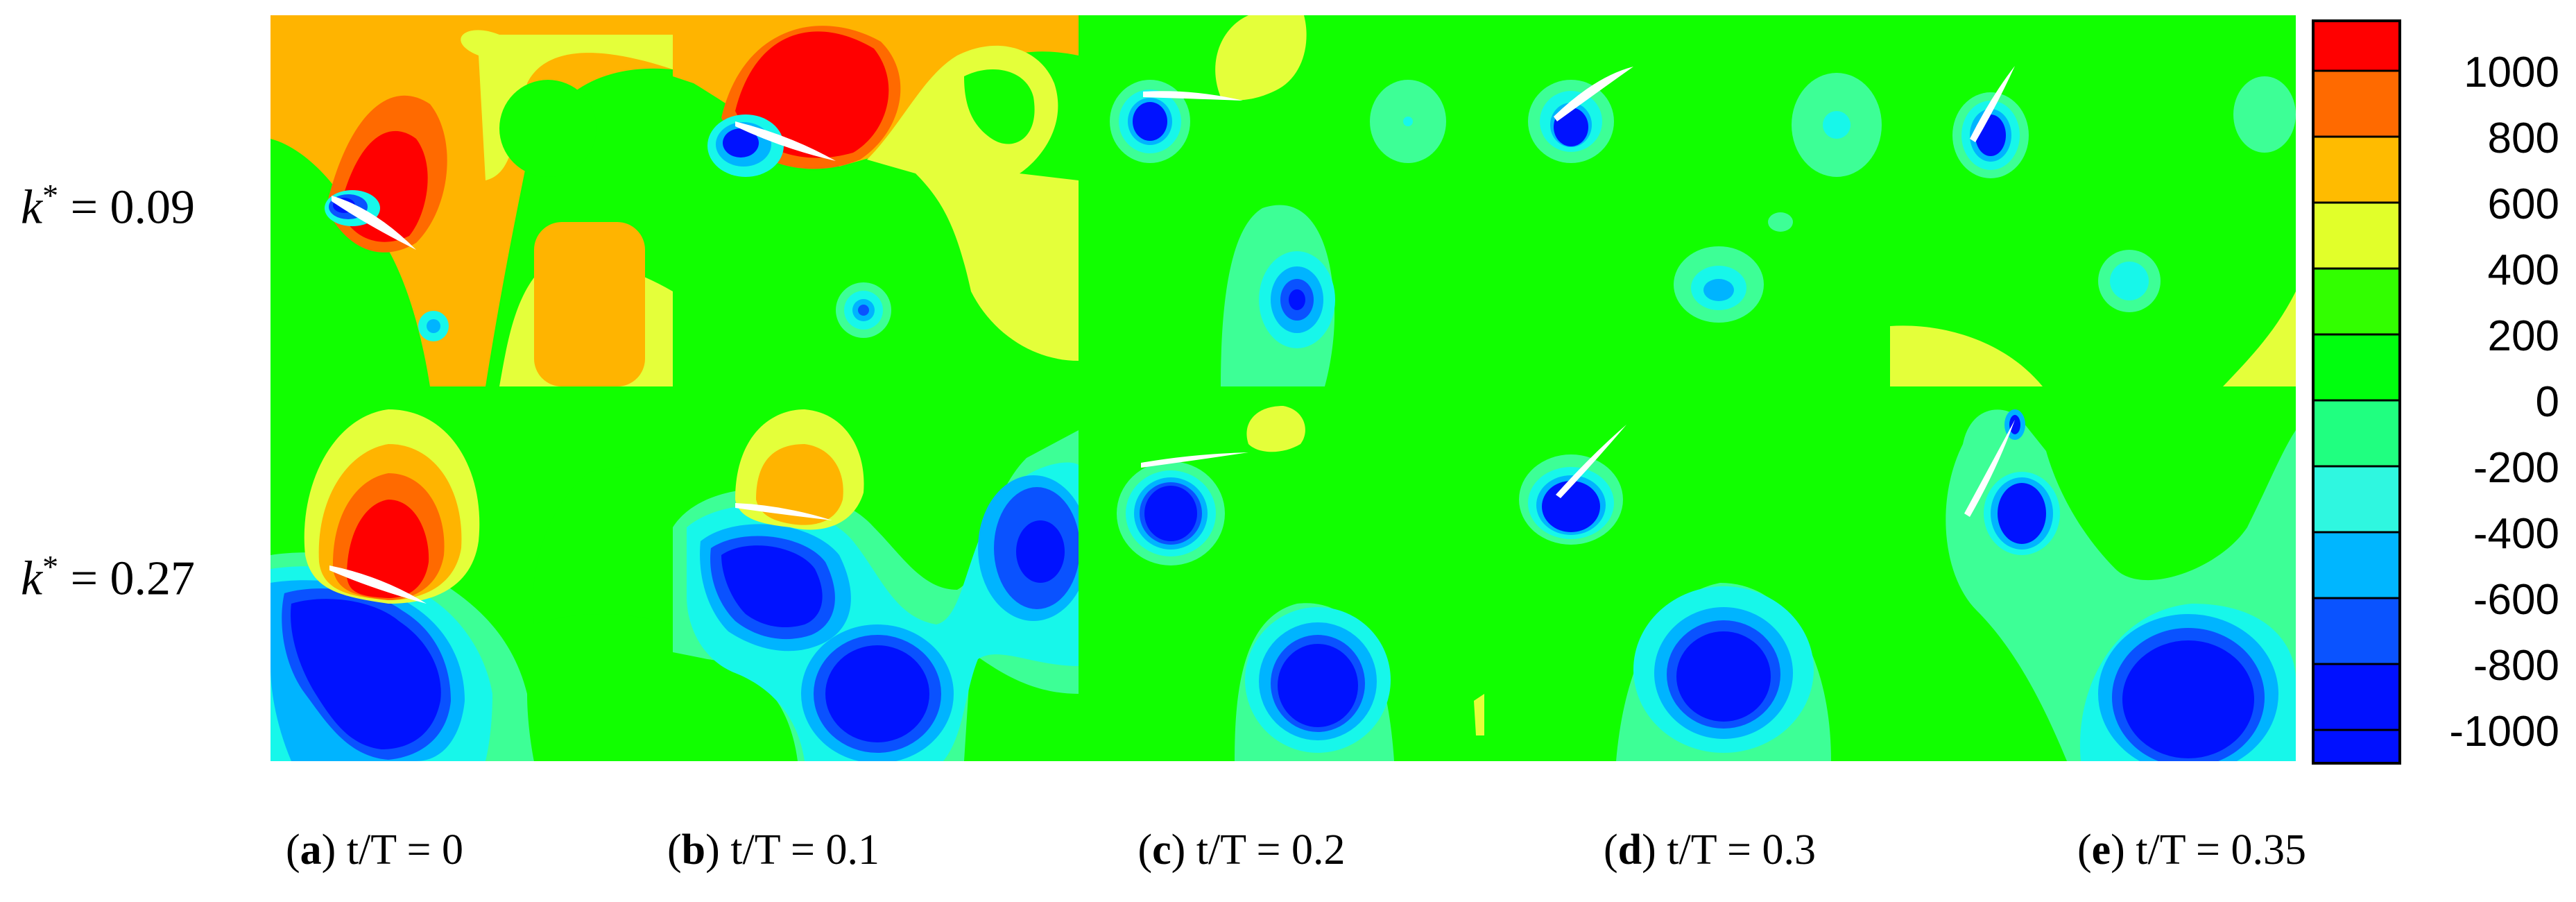 Image resolution: width=2576 pixels, height=902 pixels. Describe the element at coordinates (1161, 850) in the screenshot. I see `caption-letter: c` at that location.